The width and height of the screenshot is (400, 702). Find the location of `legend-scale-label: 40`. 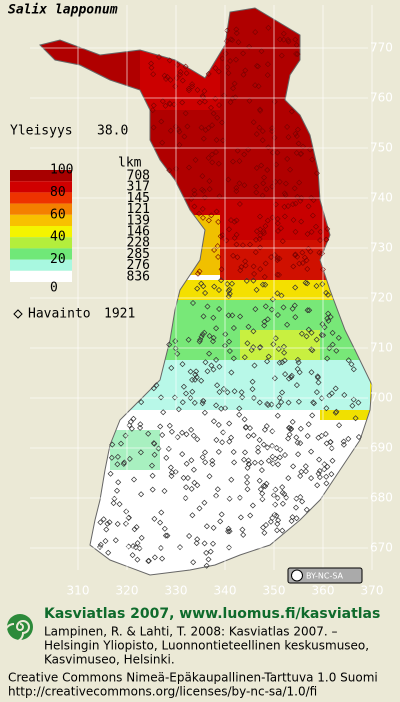

legend-scale-label: 40 is located at coordinates (58, 237).